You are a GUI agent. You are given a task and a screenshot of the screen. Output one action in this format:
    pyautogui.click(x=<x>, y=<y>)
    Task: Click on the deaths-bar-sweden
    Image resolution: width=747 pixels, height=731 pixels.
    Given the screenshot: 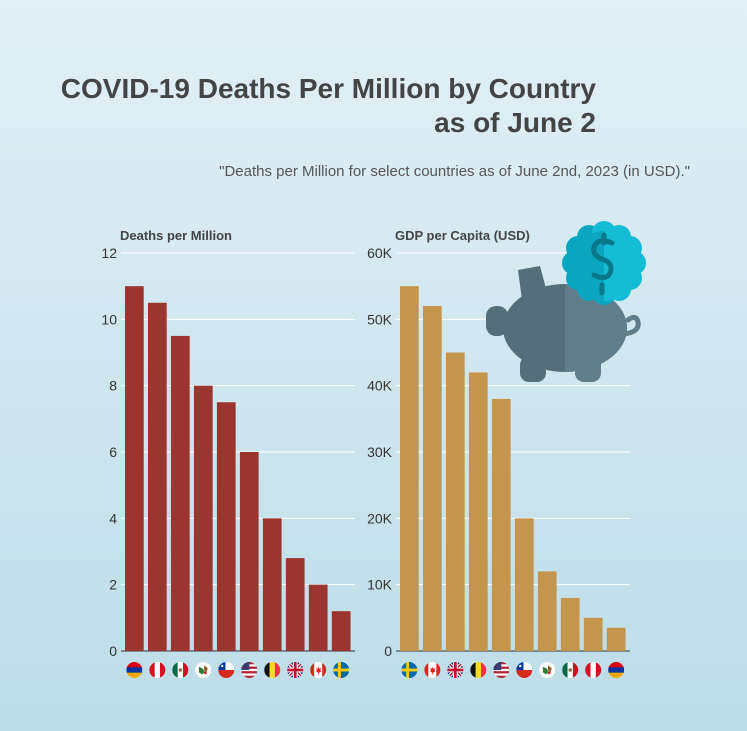 What is the action you would take?
    pyautogui.click(x=341, y=631)
    